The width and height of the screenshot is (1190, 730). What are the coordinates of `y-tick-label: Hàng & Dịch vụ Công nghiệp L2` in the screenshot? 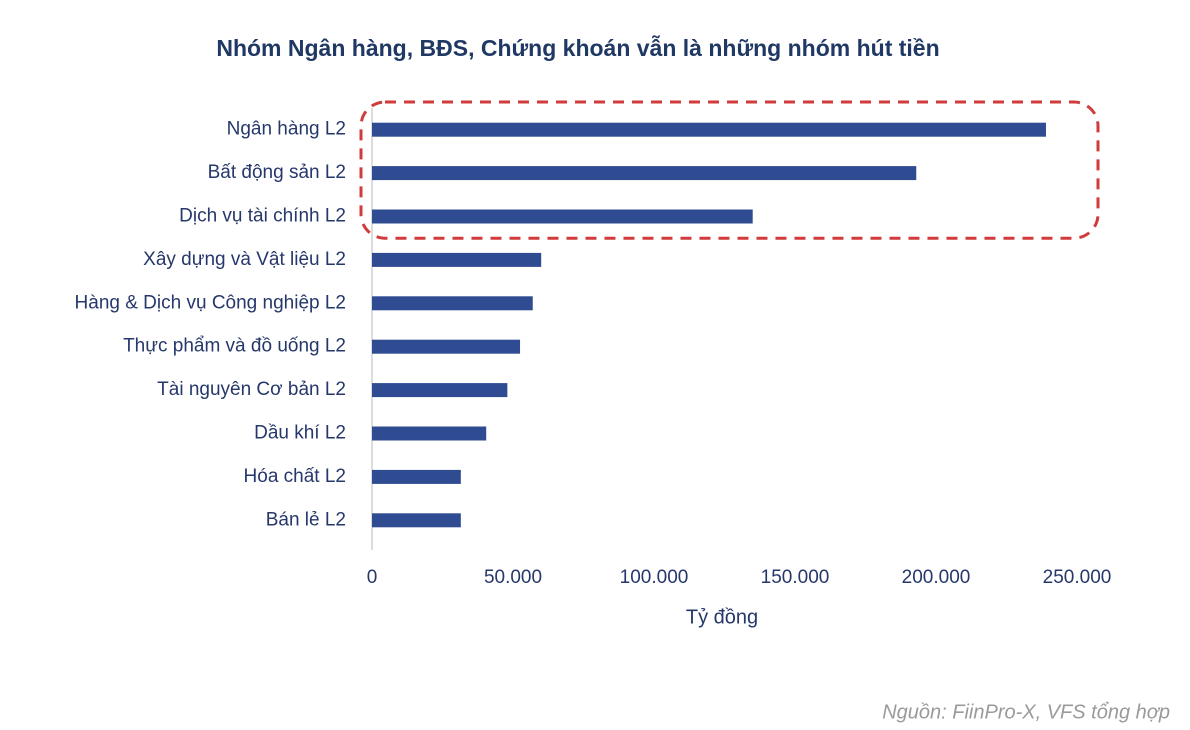 It's located at (210, 302).